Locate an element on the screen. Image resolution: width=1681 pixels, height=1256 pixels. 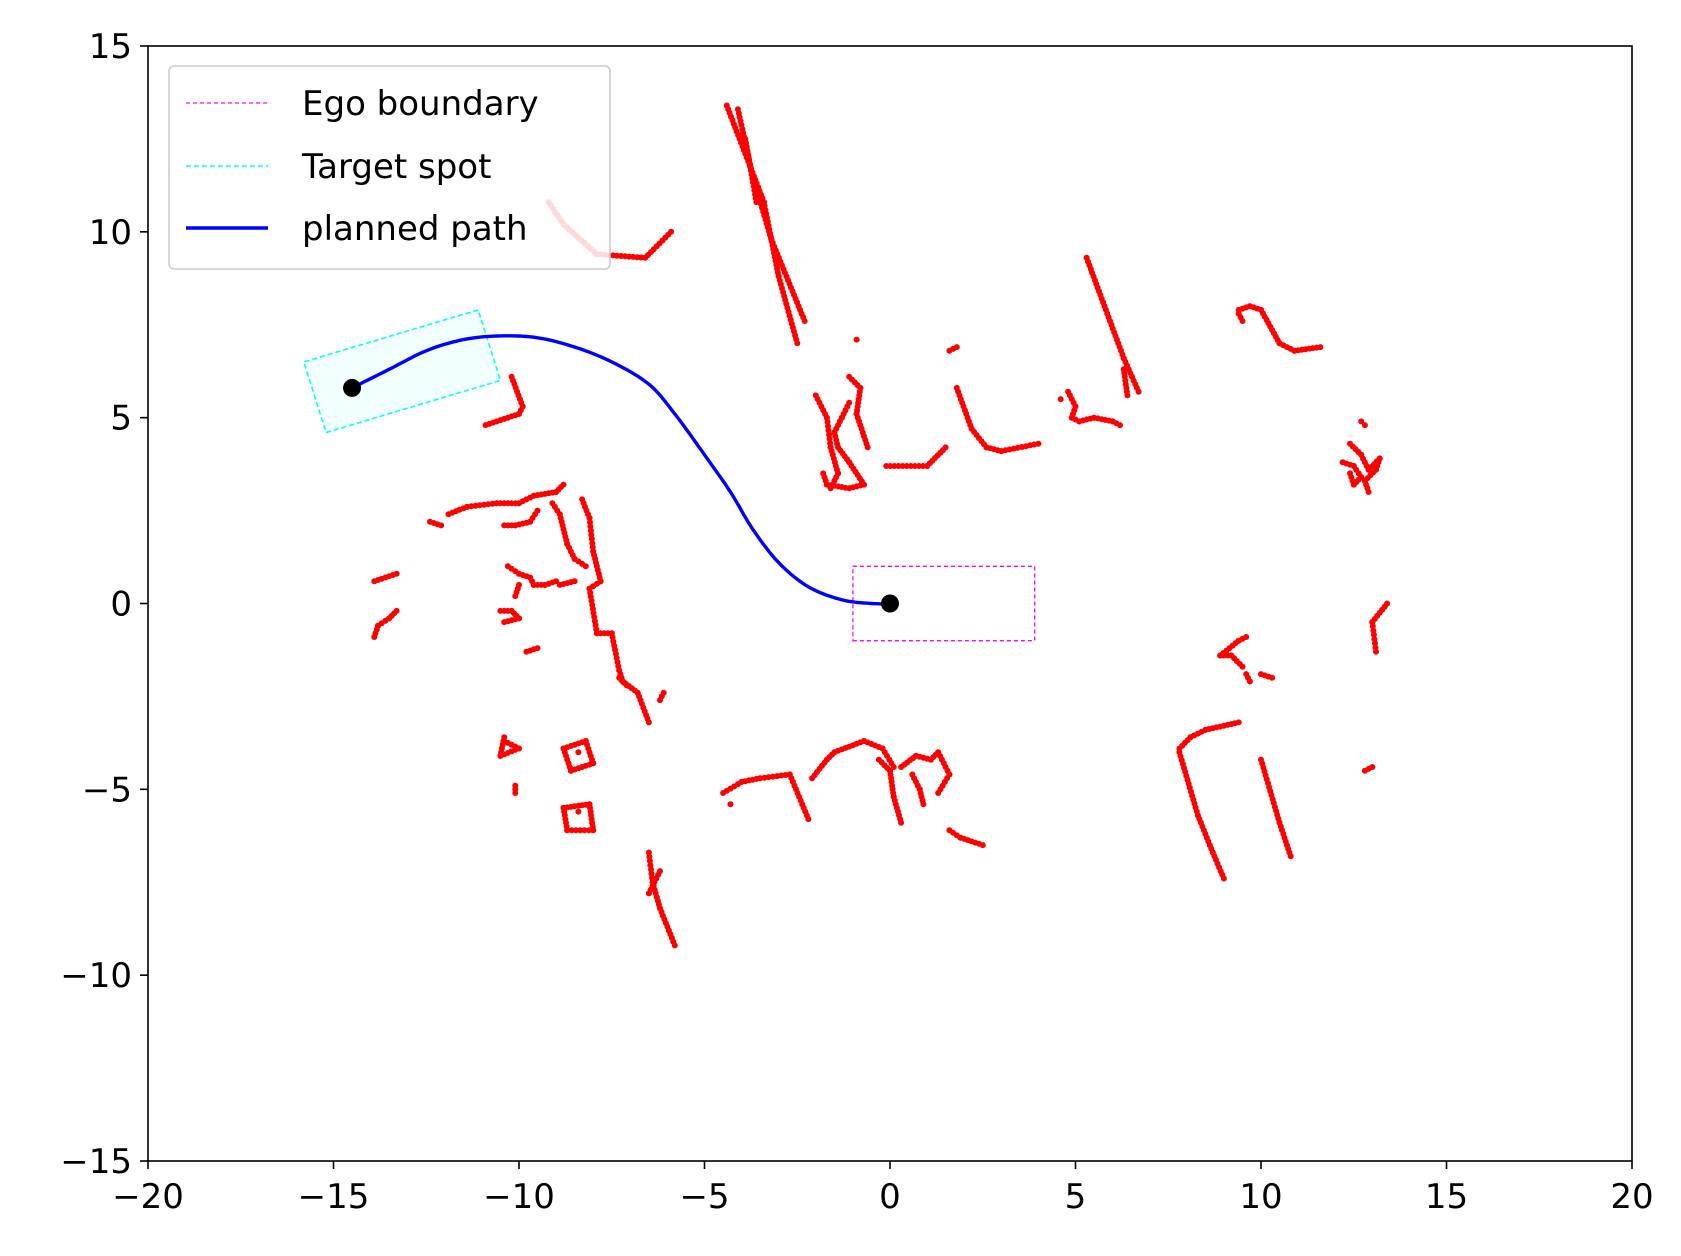
legend-label-ego-boundary: Ego boundary is located at coordinates (420, 104).